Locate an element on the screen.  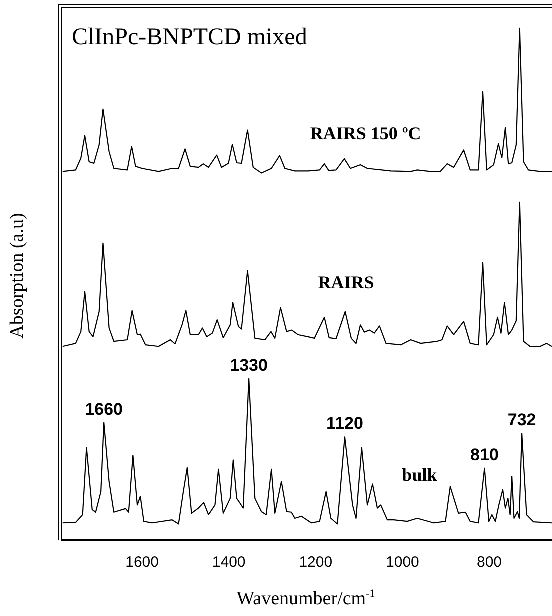
annotation: 1660 is located at coordinates (104, 409).